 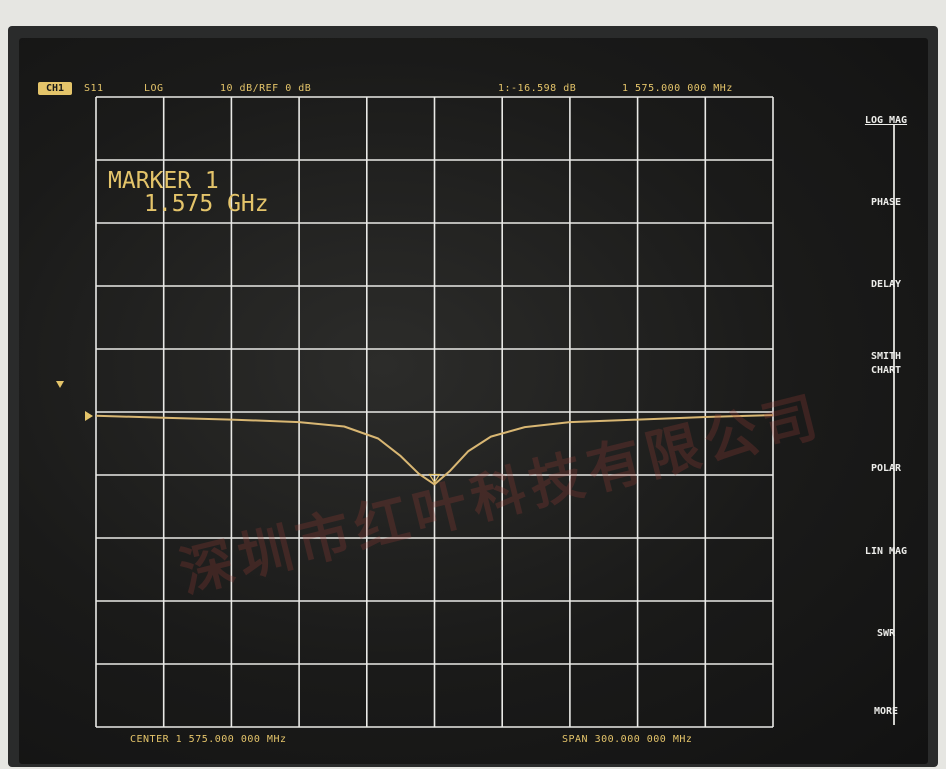 I want to click on center-frequency-label: CENTER 1 575.000 000 MHz, so click(x=208, y=739).